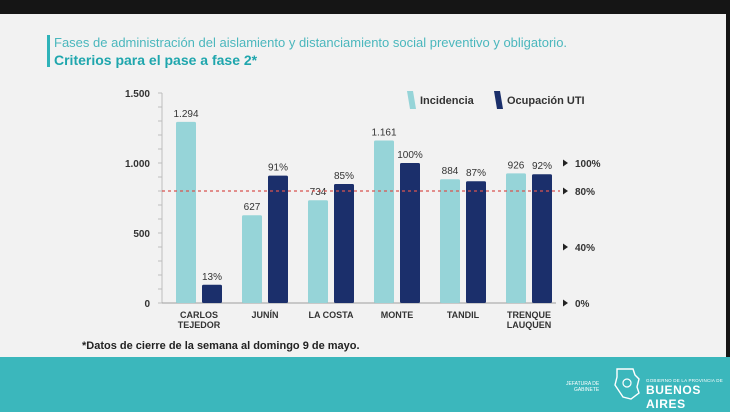 This screenshot has height=412, width=730. Describe the element at coordinates (476, 173) in the screenshot. I see `ocupacion-value-label: 87%` at that location.